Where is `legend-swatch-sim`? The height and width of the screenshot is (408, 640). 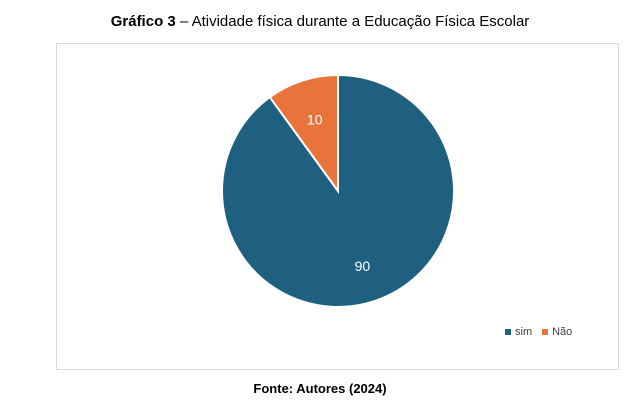
legend-swatch-sim is located at coordinates (508, 332).